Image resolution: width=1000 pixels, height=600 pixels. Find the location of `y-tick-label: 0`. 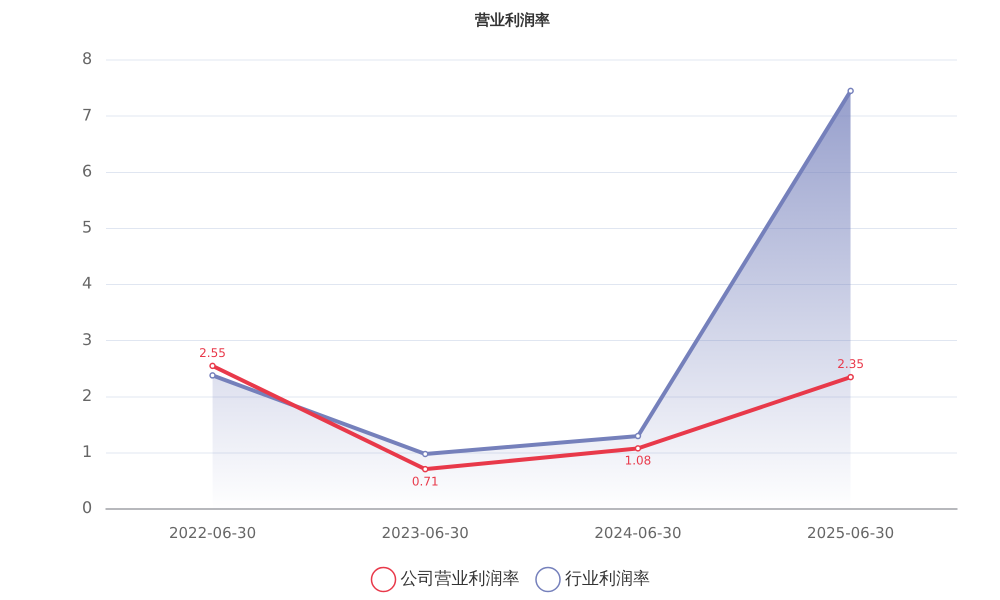

y-tick-label: 0 is located at coordinates (87, 508).